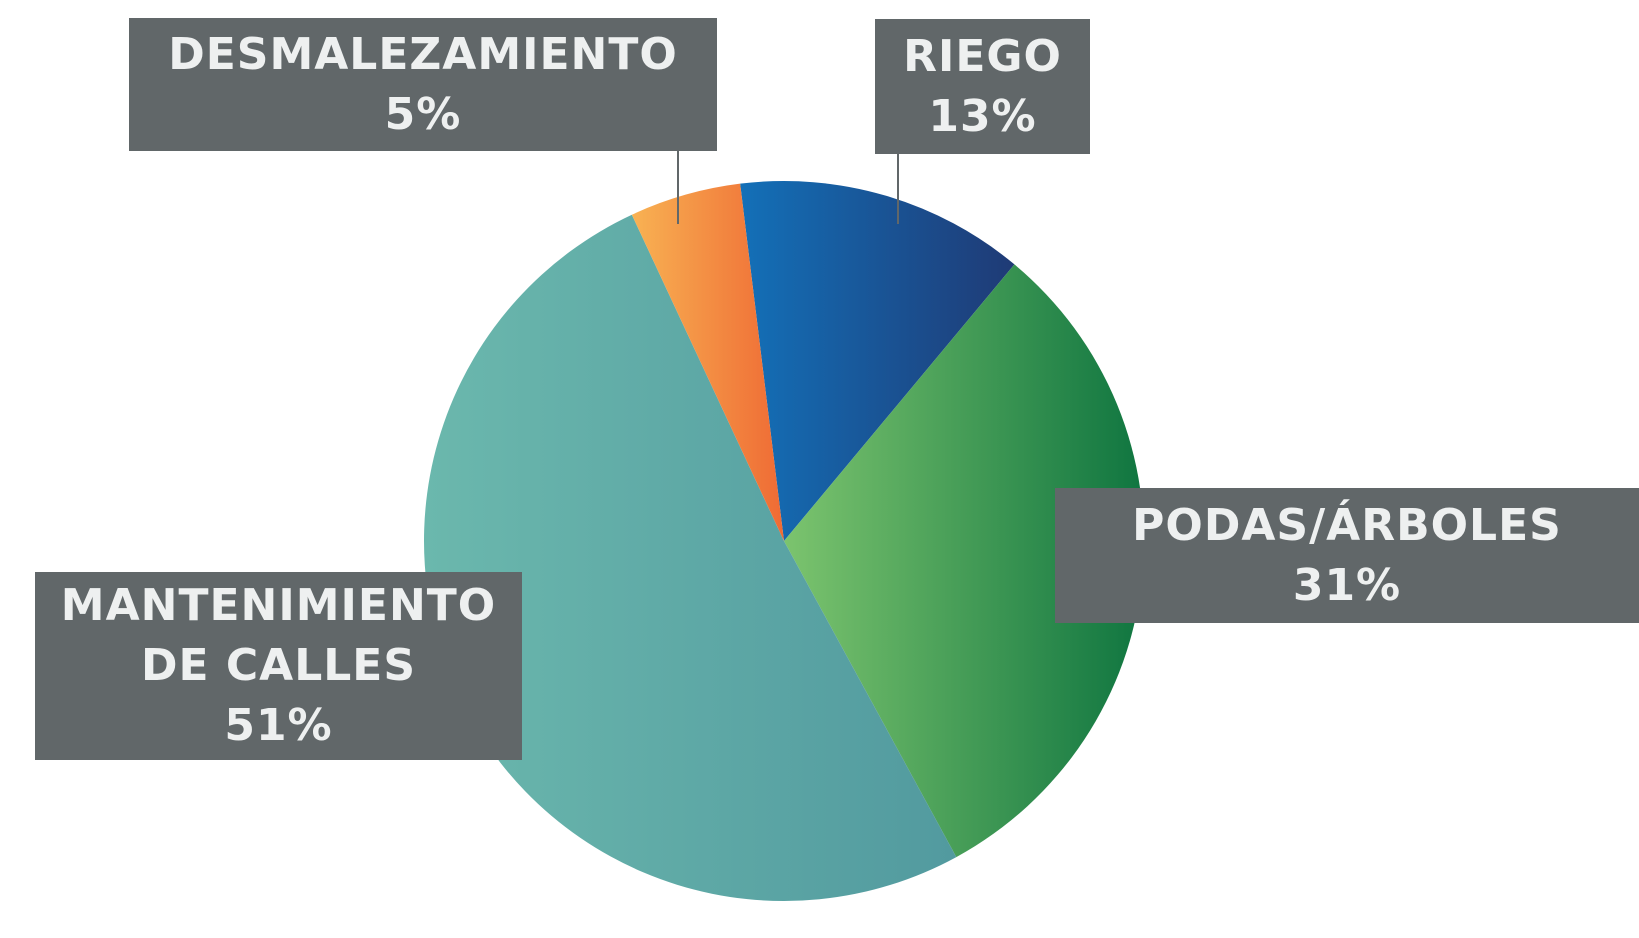  What do you see at coordinates (982, 116) in the screenshot?
I see `value-label: 13%` at bounding box center [982, 116].